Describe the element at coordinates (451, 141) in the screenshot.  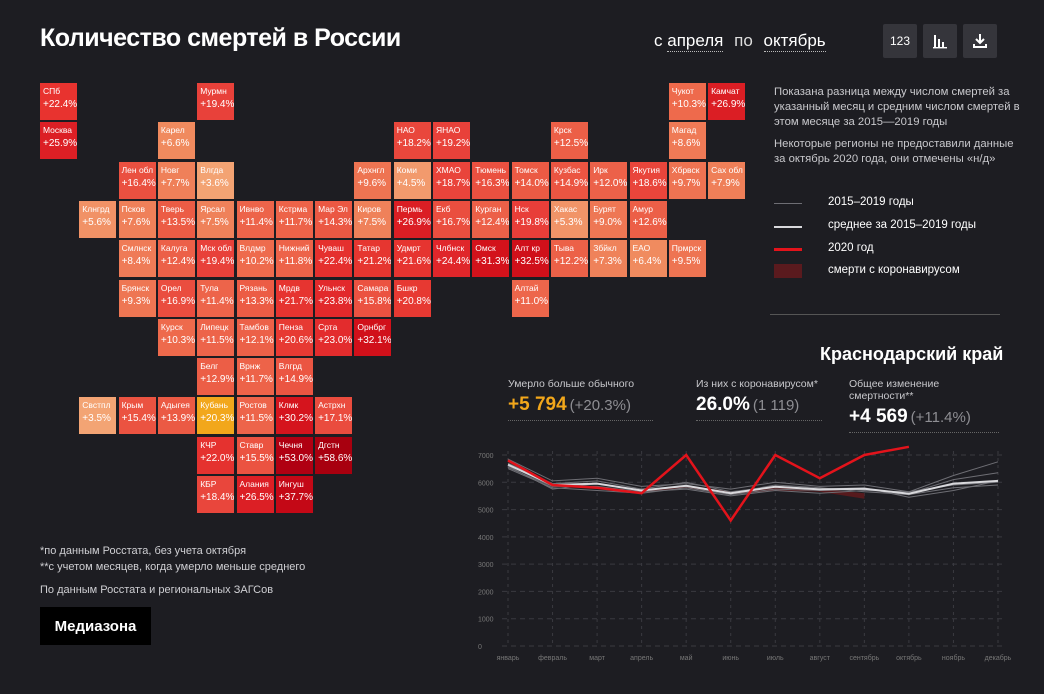
I see `region-tile: ЯНАО +19.2%` at that location.